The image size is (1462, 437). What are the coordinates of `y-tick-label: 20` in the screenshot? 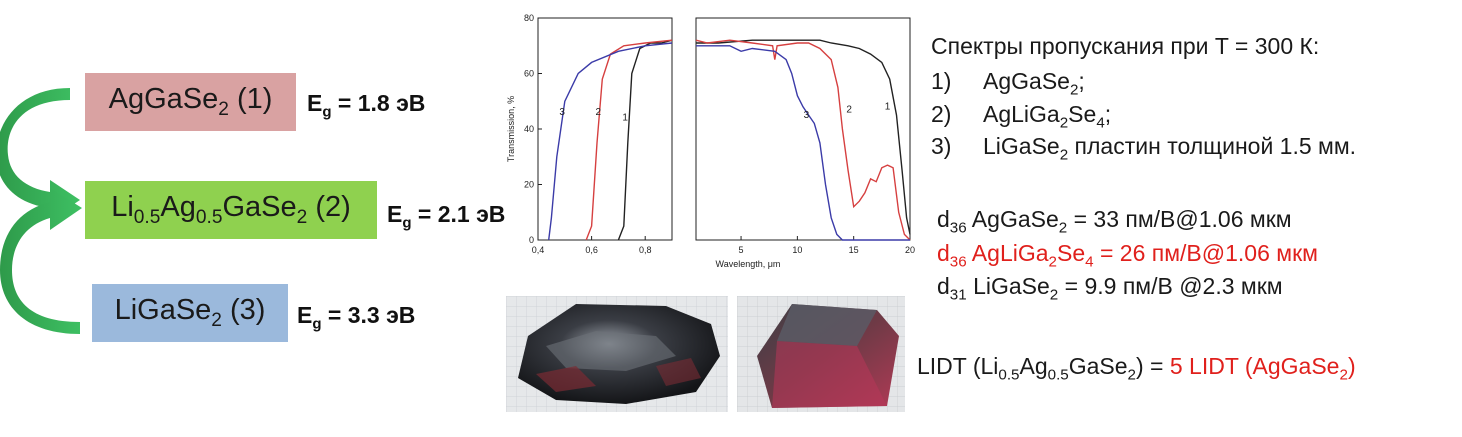 It's located at (529, 185).